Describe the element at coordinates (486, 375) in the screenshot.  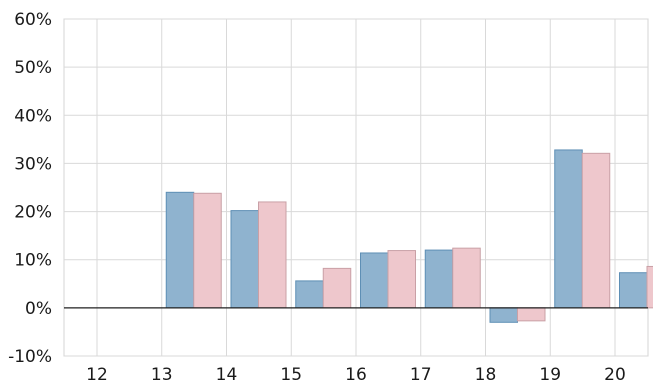
I see `x-tick-label: 18` at that location.